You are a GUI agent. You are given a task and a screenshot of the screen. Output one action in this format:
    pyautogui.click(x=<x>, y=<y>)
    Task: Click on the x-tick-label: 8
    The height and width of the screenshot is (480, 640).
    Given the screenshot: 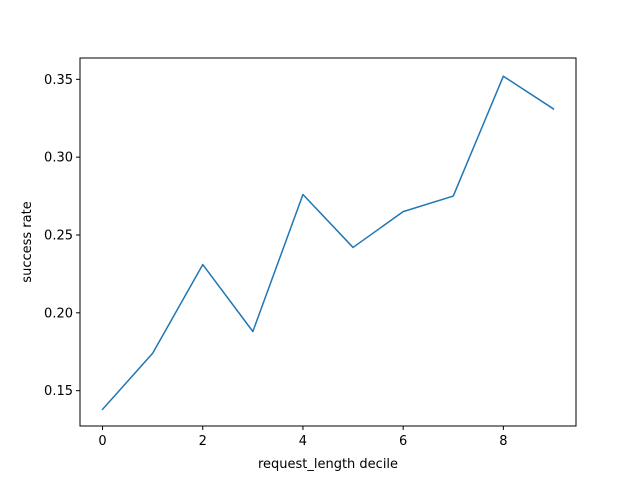 What is the action you would take?
    pyautogui.click(x=503, y=441)
    